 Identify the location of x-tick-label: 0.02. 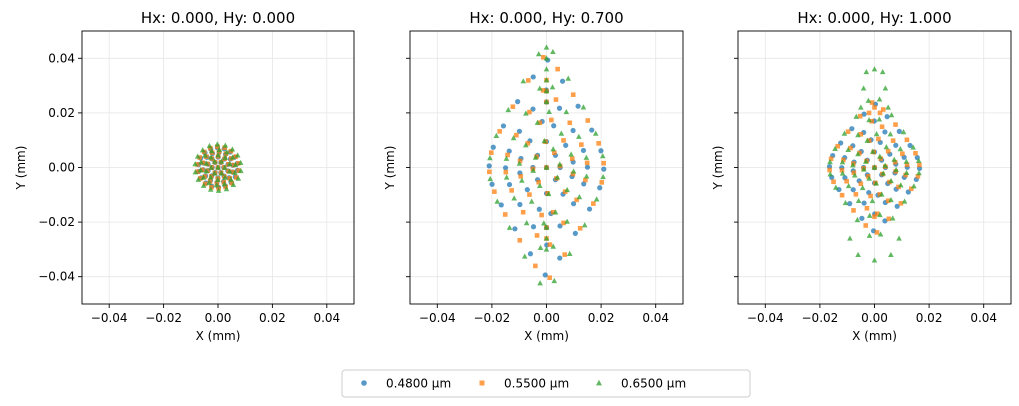
(601, 318).